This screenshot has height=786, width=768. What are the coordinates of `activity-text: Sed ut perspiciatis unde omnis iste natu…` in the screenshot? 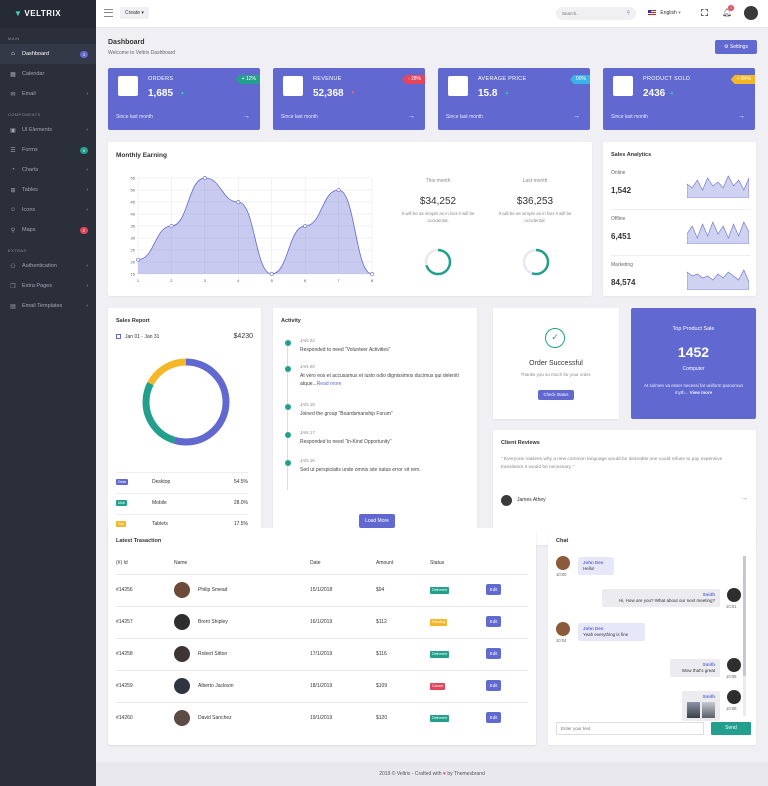 It's located at (385, 470).